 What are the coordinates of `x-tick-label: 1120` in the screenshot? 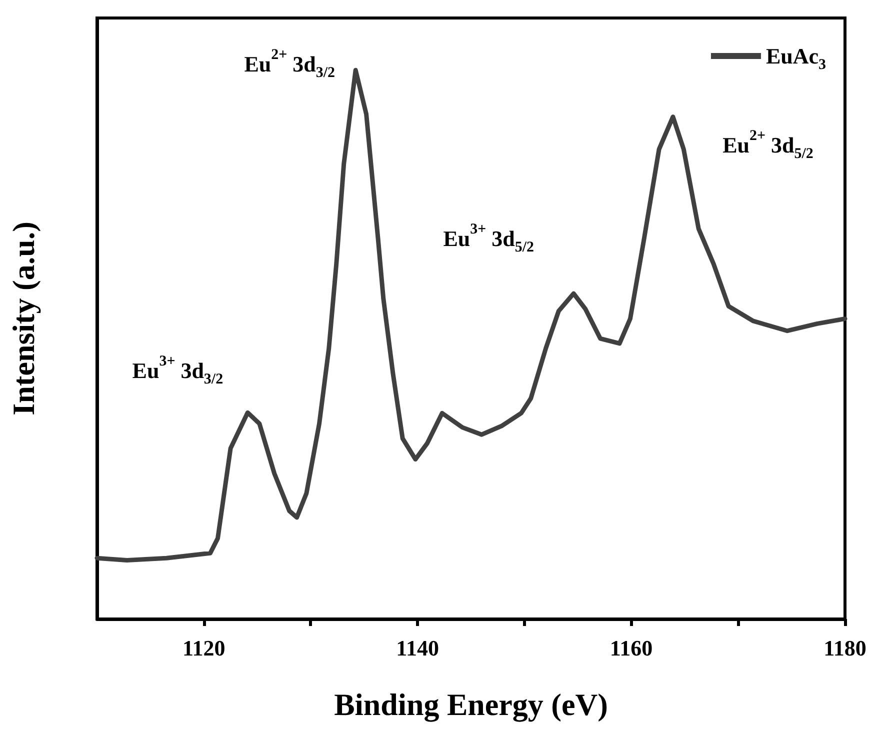 It's located at (204, 648).